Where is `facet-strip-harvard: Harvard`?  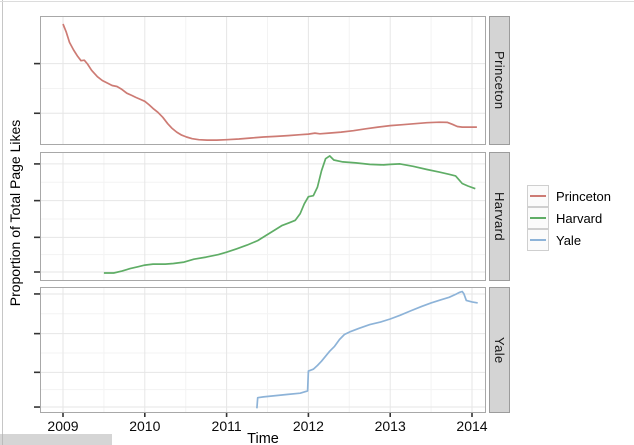
facet-strip-harvard: Harvard is located at coordinates (499, 216).